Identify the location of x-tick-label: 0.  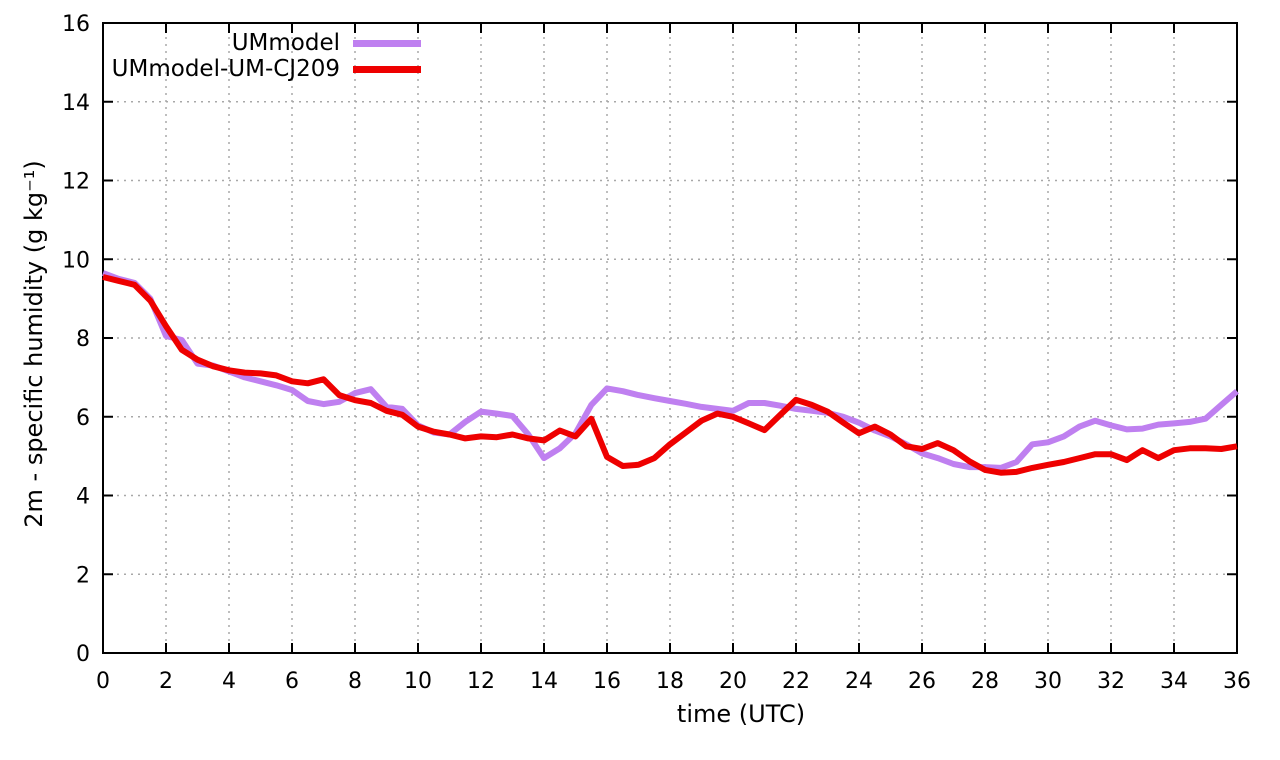
(103, 681).